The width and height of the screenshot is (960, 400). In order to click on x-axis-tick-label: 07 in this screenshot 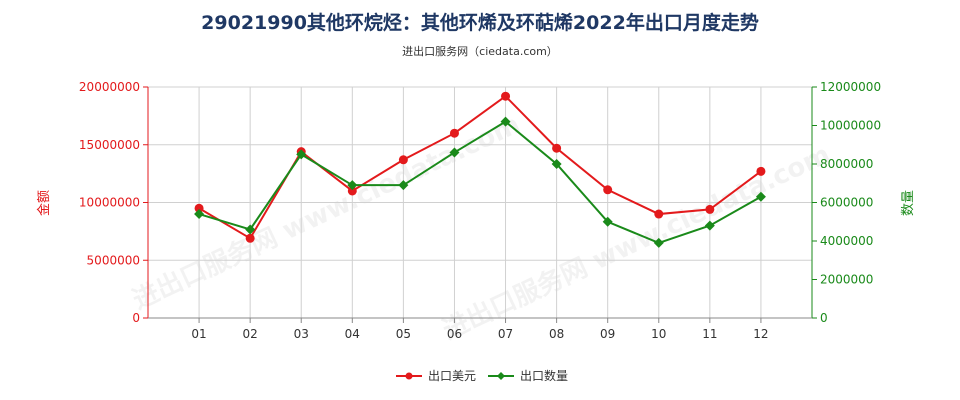, I will do `click(505, 334)`.